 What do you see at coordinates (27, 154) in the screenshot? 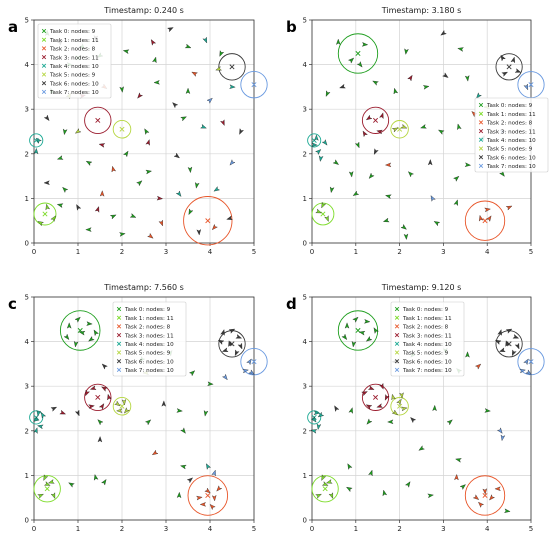
I see `y-tick-label: 2` at bounding box center [27, 154].